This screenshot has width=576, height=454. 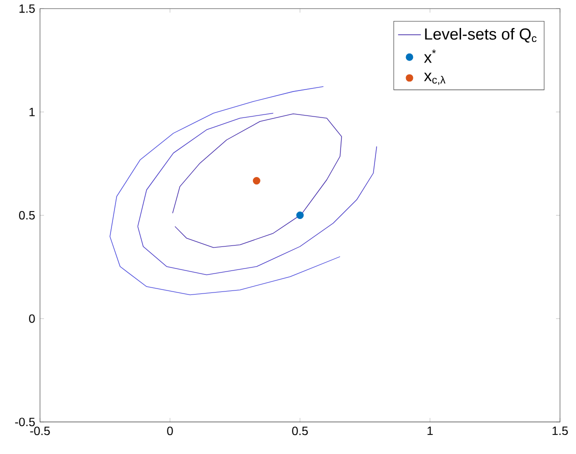 What do you see at coordinates (27, 8) in the screenshot?
I see `y-tick-label: 1.5` at bounding box center [27, 8].